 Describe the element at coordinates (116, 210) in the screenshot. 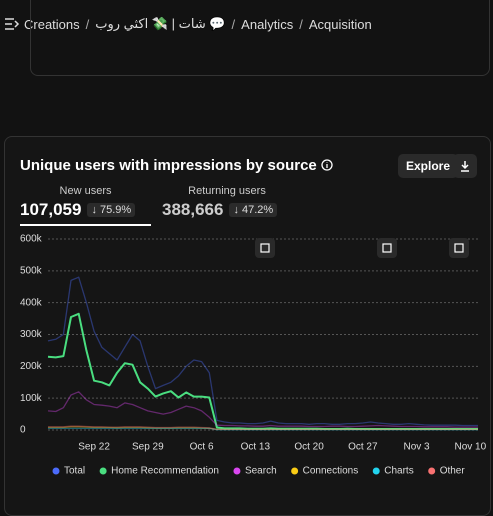

I see `tab-change: 75.9%` at that location.